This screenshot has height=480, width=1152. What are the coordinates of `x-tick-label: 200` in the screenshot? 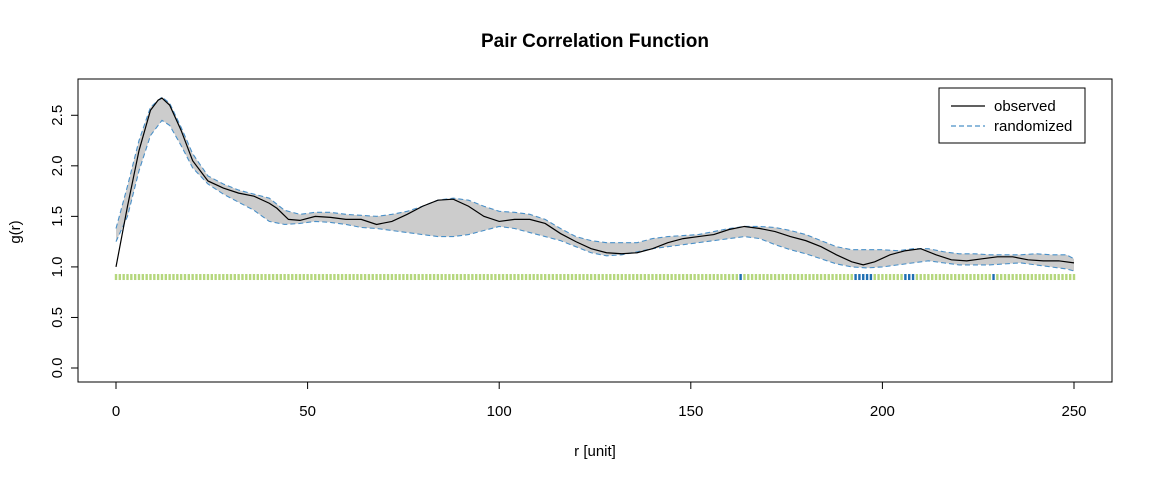 It's located at (882, 411).